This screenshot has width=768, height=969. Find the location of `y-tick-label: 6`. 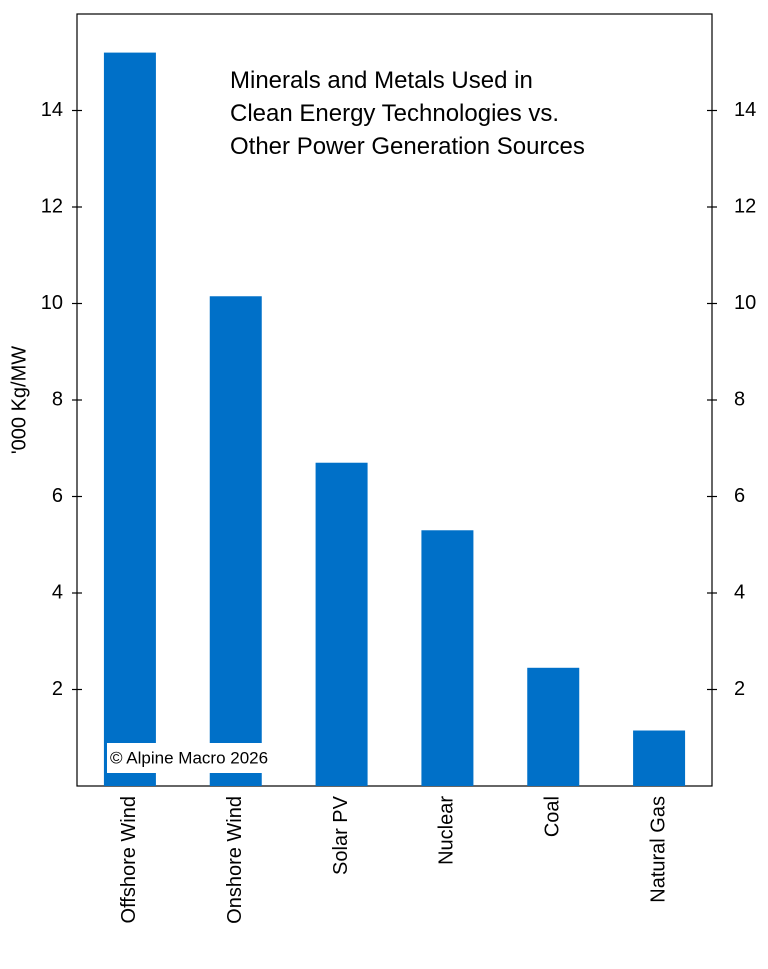

y-tick-label: 6 is located at coordinates (57, 496).